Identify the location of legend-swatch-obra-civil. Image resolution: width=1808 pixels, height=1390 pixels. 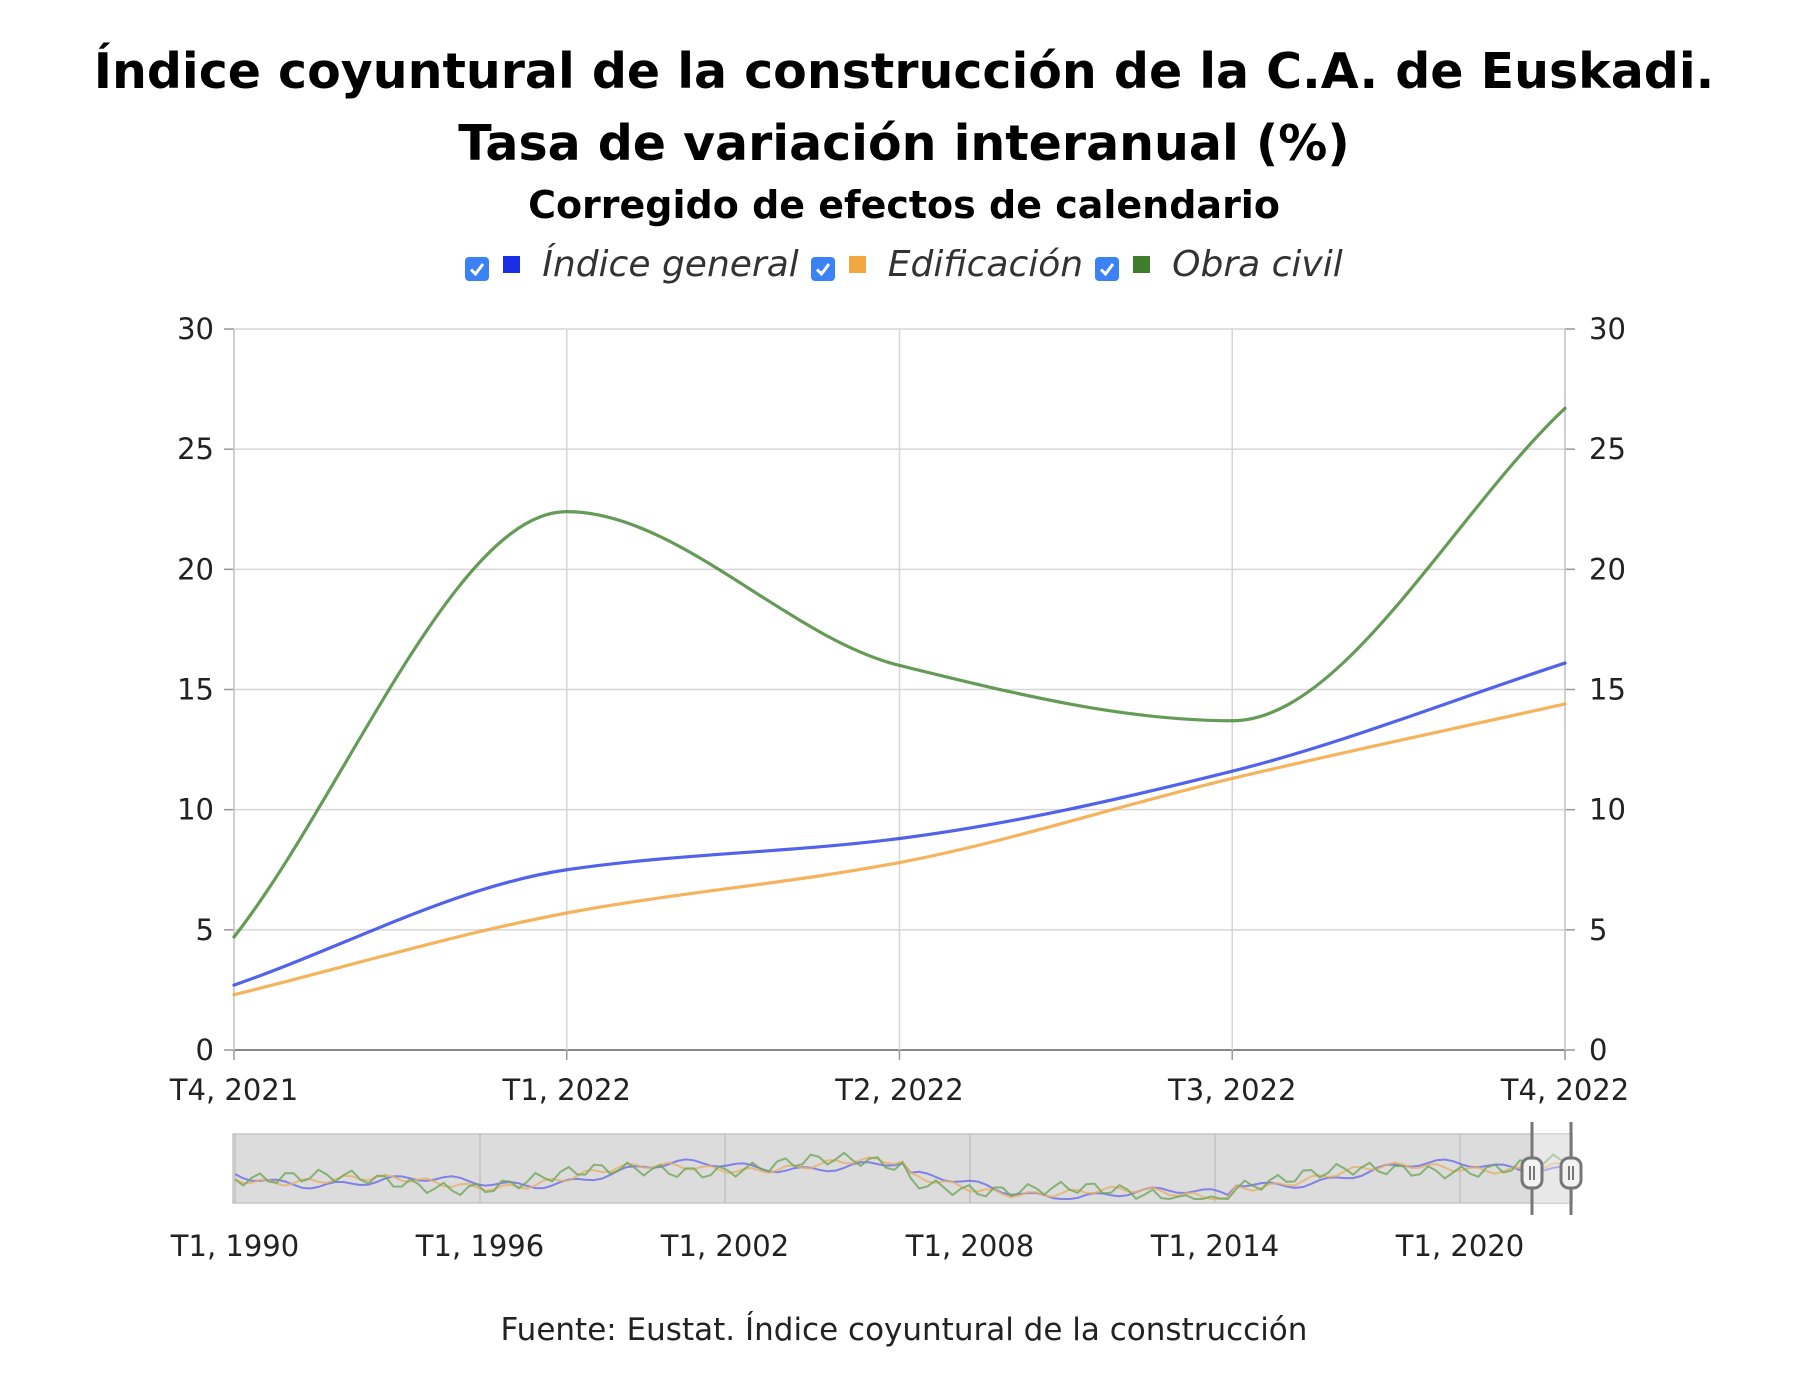
(1142, 264).